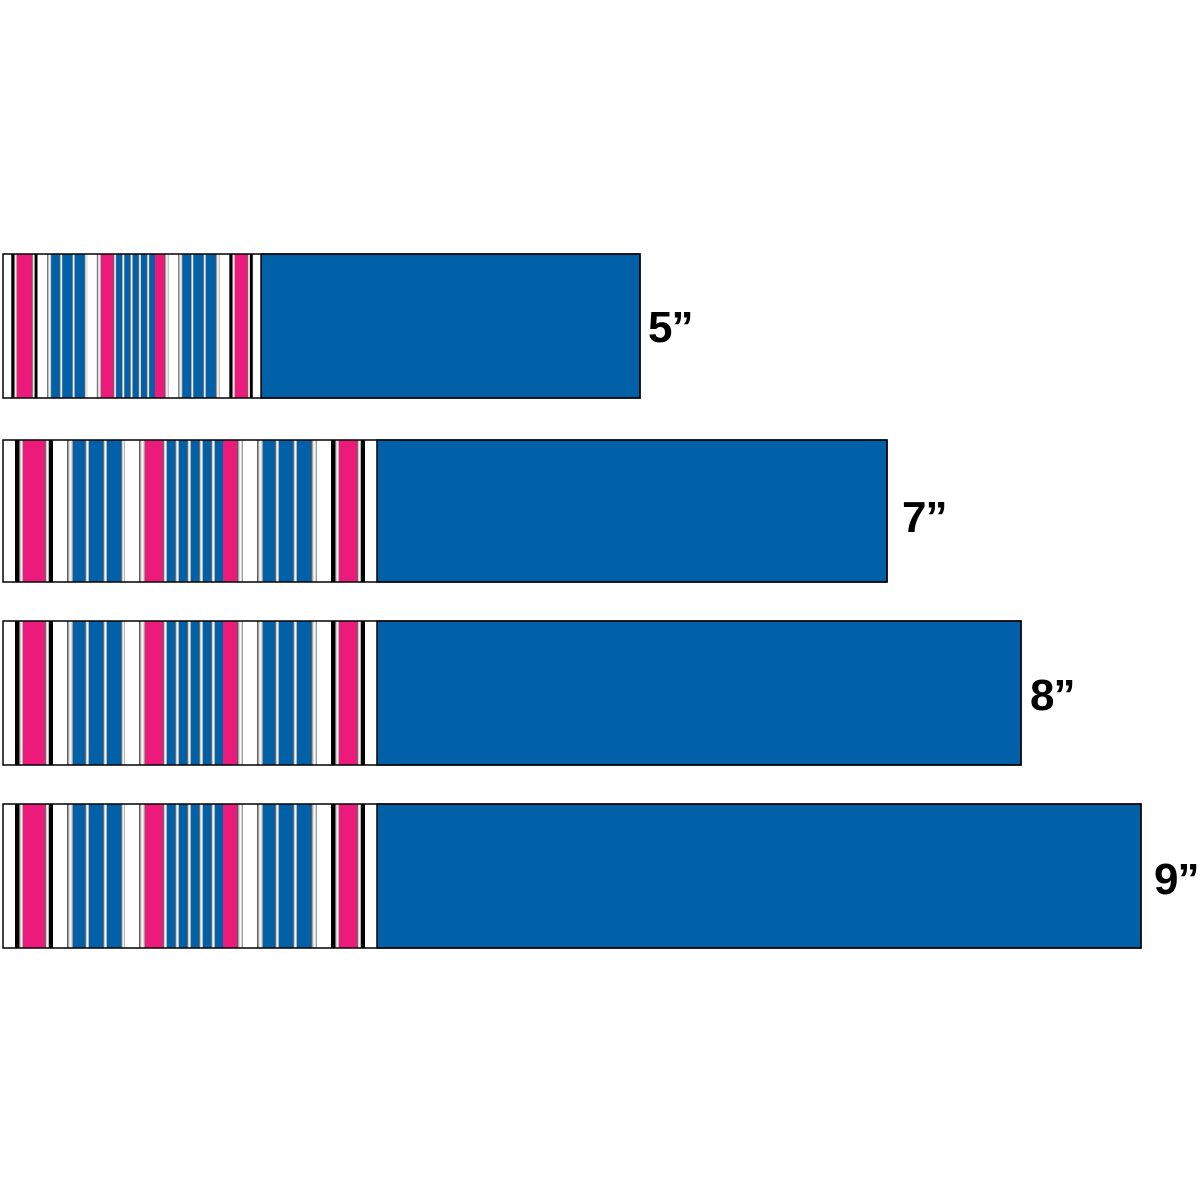 The image size is (1200, 1200). What do you see at coordinates (1176, 880) in the screenshot?
I see `strip-label-9: 9”` at bounding box center [1176, 880].